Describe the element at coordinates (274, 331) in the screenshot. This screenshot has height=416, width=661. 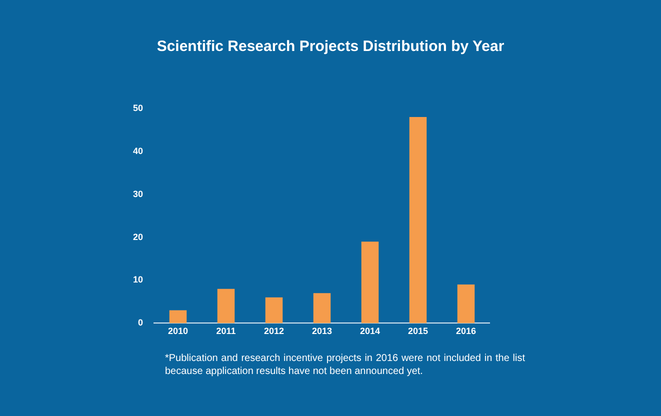
I see `x-tick-label: 2012` at that location.